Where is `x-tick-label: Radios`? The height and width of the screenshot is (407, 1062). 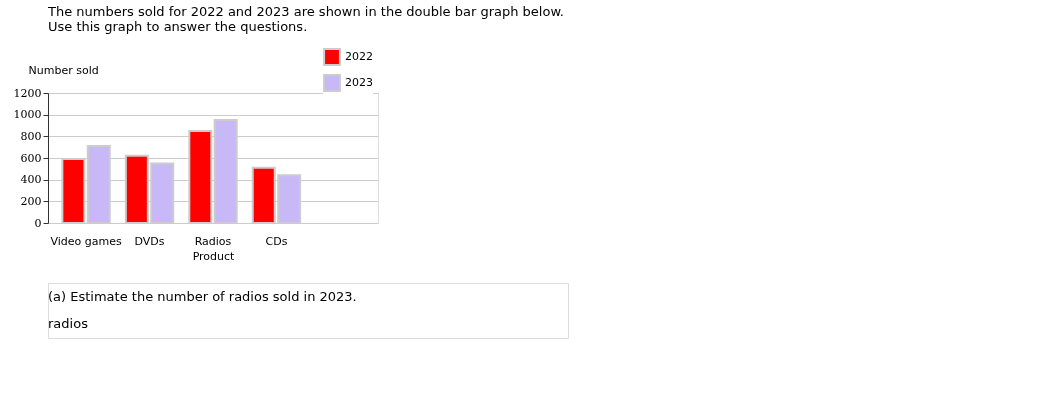 x-tick-label: Radios is located at coordinates (213, 241).